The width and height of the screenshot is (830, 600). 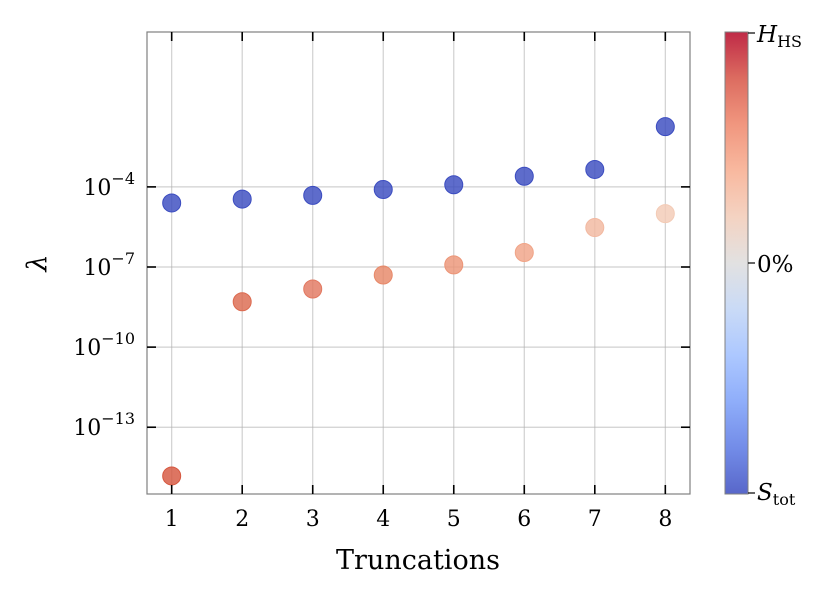 I want to click on x-tick-label: 7, so click(x=595, y=519).